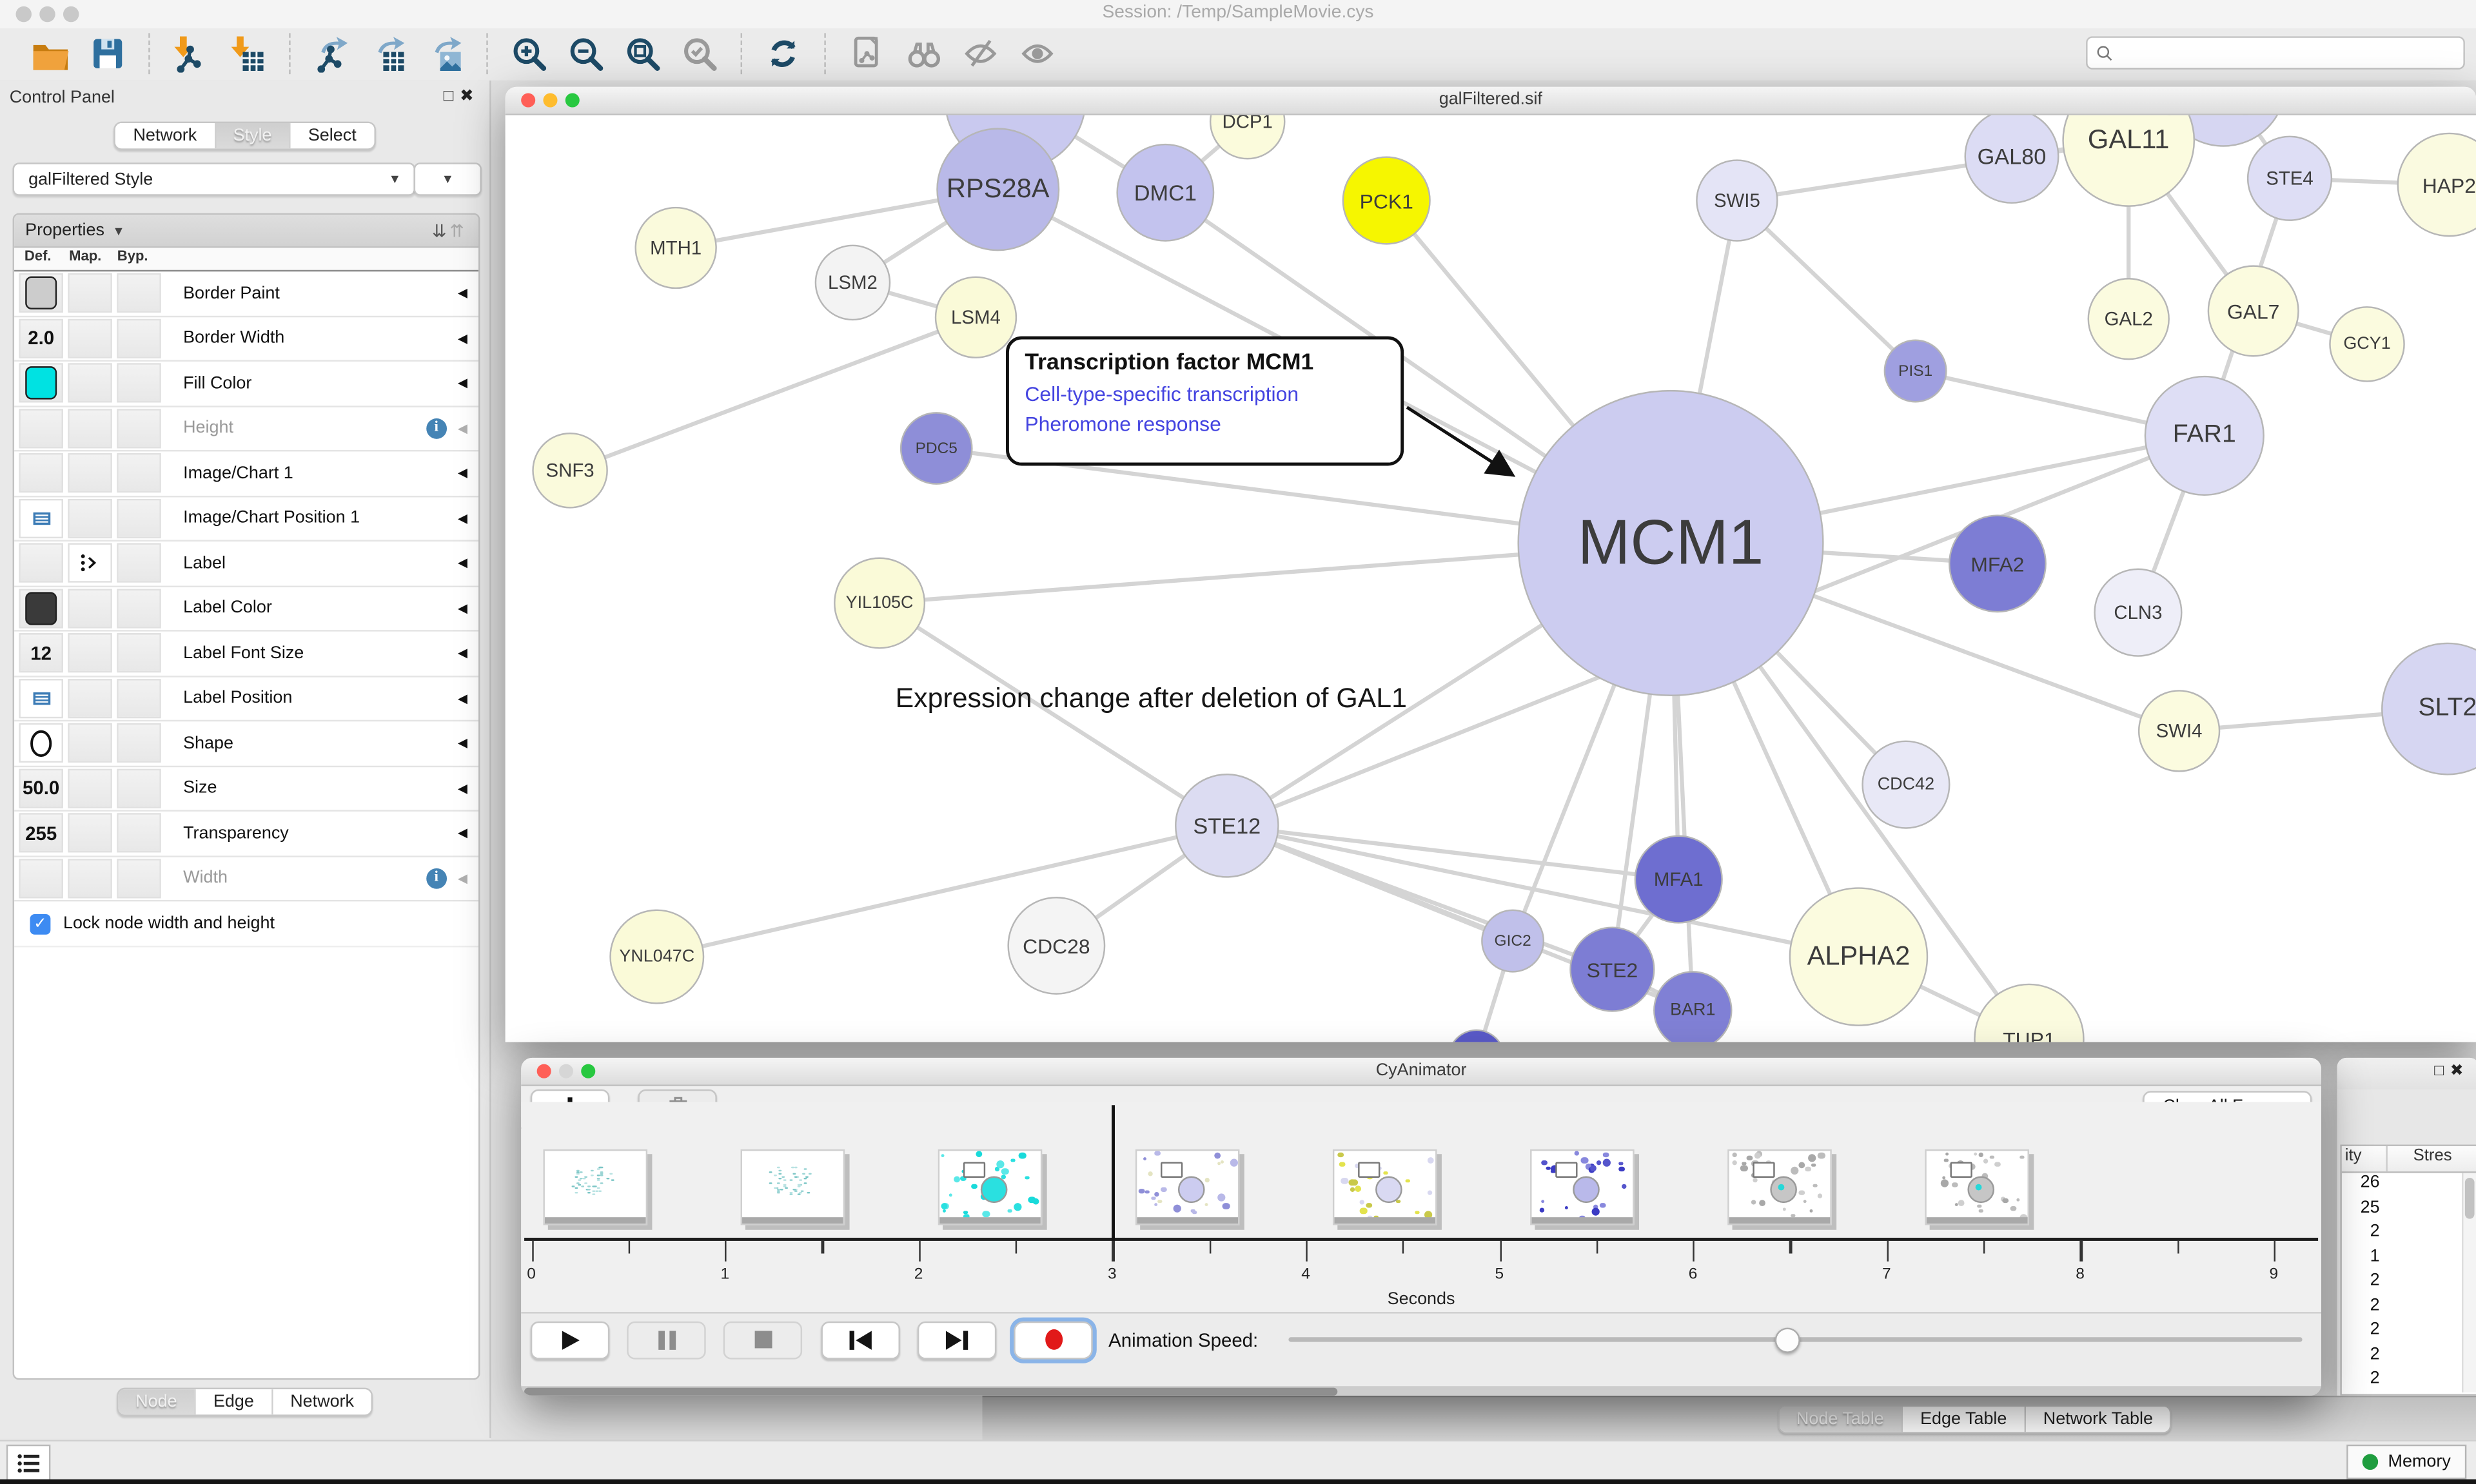  I want to click on network-node-bar1: BAR1, so click(1693, 1006).